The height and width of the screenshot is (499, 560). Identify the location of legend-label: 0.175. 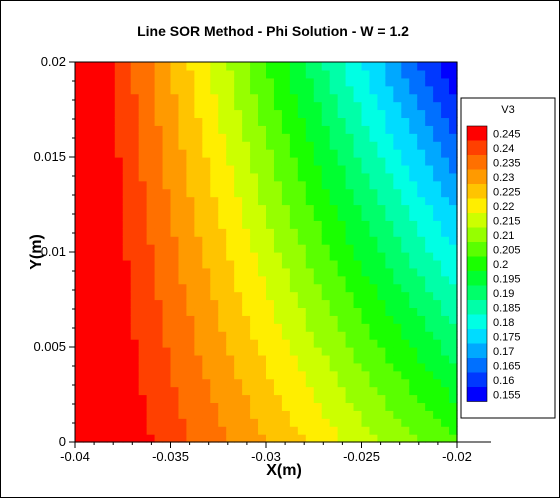
(507, 337).